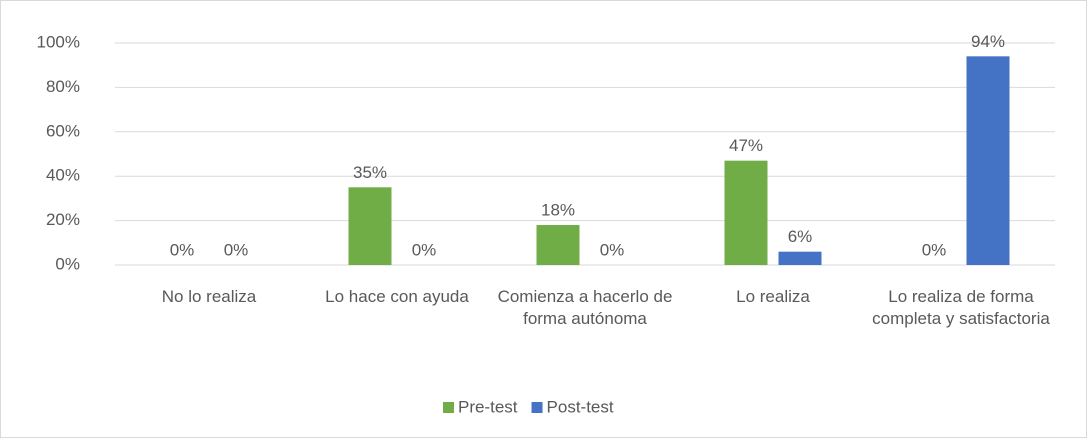 The width and height of the screenshot is (1087, 438). I want to click on value-label: 6%, so click(800, 236).